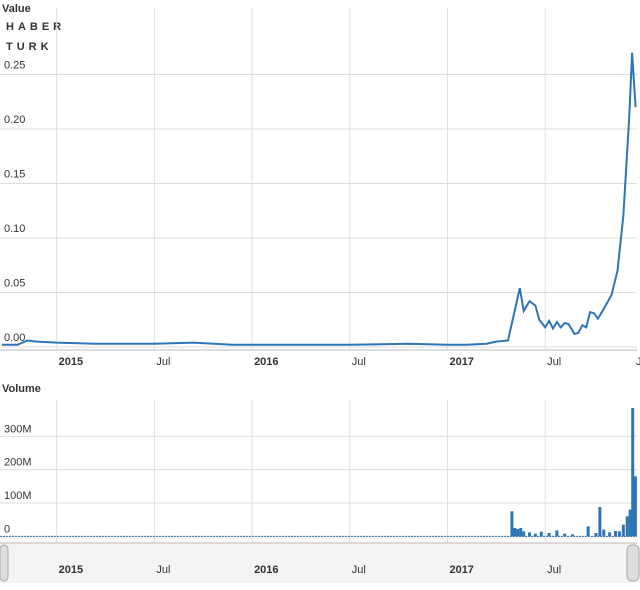  Describe the element at coordinates (14, 66) in the screenshot. I see `y-tick-label: 0.25` at that location.